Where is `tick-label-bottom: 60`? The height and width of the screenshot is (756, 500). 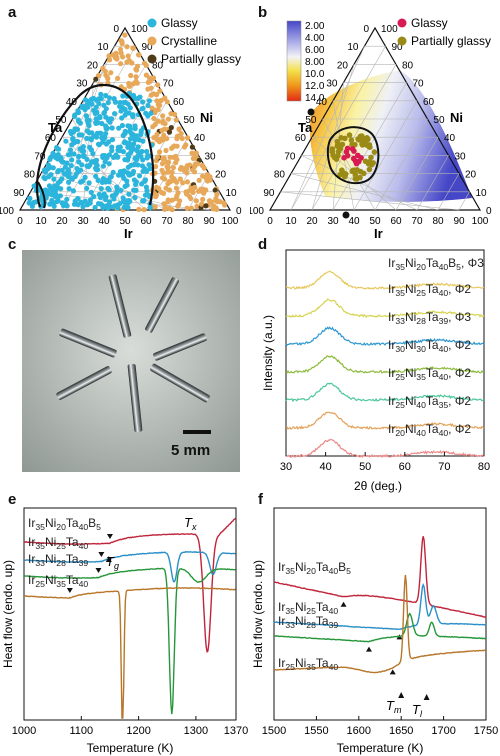 tick-label-bottom: 60 is located at coordinates (146, 221).